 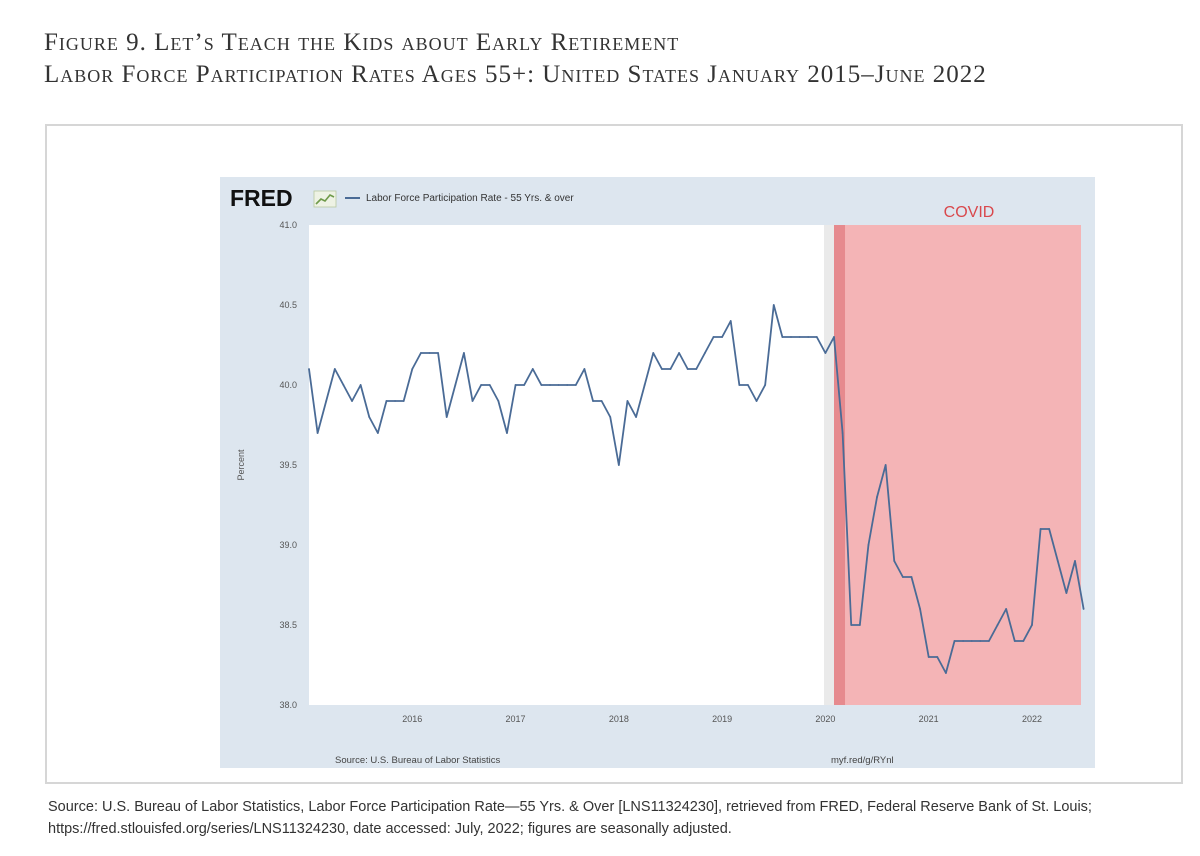 What do you see at coordinates (825, 719) in the screenshot?
I see `x-tick-label: 2020` at bounding box center [825, 719].